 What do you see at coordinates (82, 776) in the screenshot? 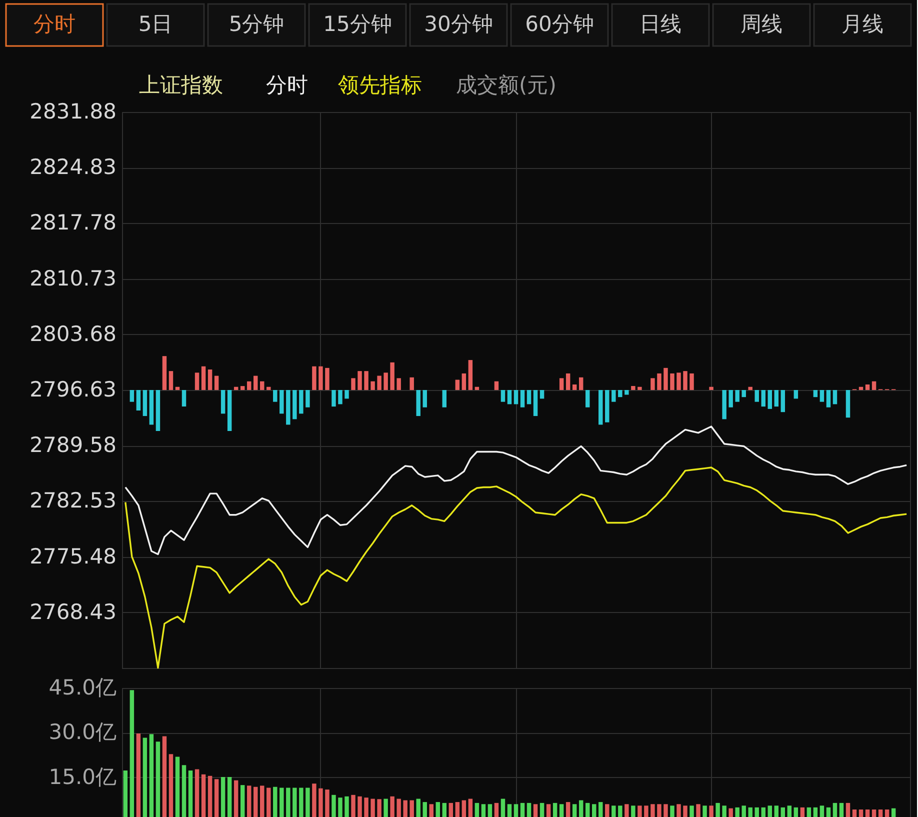
I see `y-tick-label: 15.0亿` at bounding box center [82, 776].